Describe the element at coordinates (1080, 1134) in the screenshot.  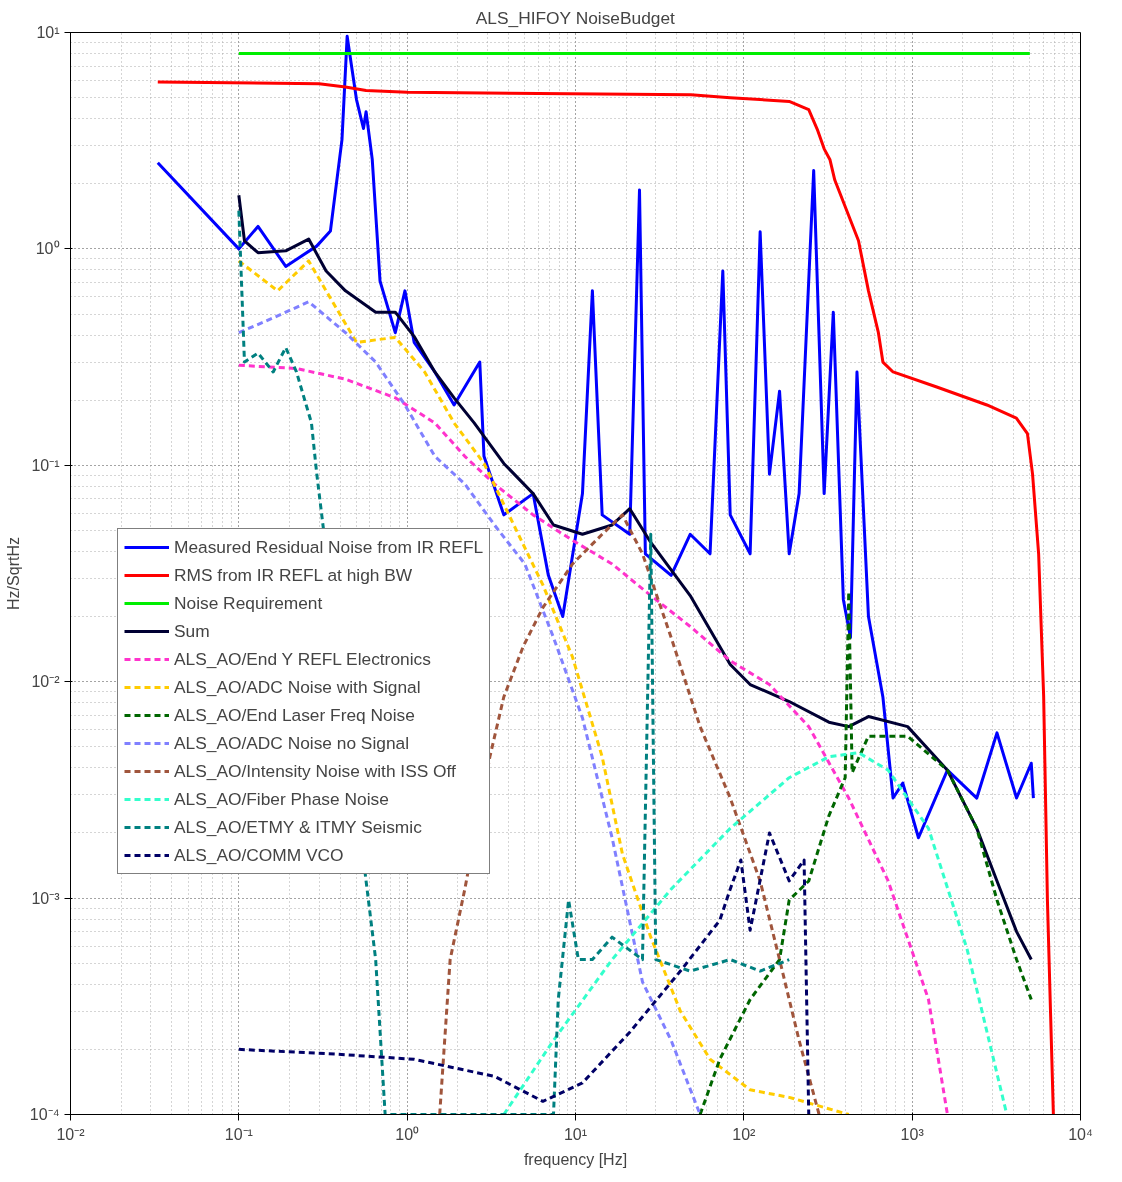
I see `x-tick-label: 10⁴` at that location.